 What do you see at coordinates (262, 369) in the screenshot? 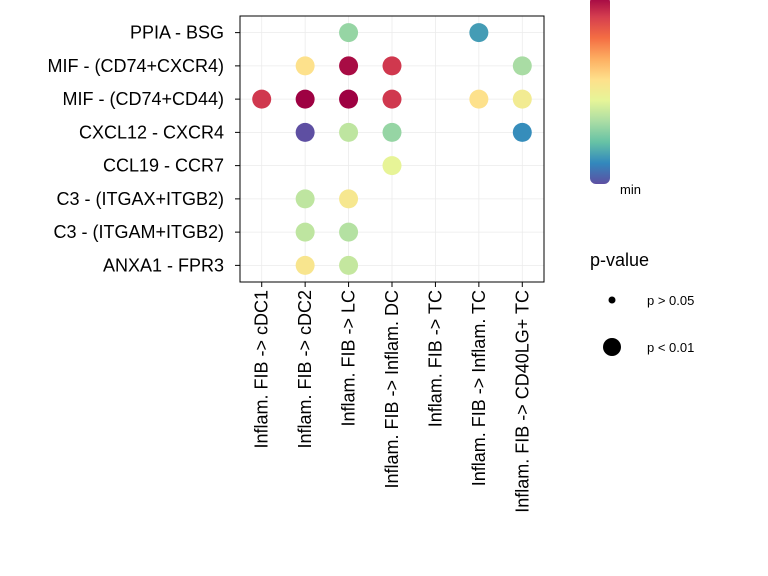
I see `x-tick-label: Inflam. FIB -> cDC1` at bounding box center [262, 369].